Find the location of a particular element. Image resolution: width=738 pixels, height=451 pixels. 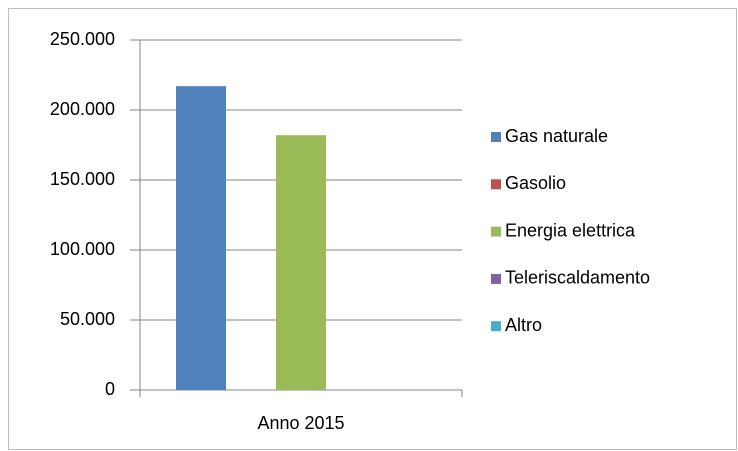

y-tick-label: 150.000 is located at coordinates (82, 179).